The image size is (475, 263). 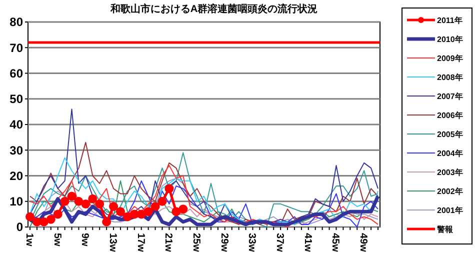 I want to click on legend-label: 2011年, so click(x=449, y=20).